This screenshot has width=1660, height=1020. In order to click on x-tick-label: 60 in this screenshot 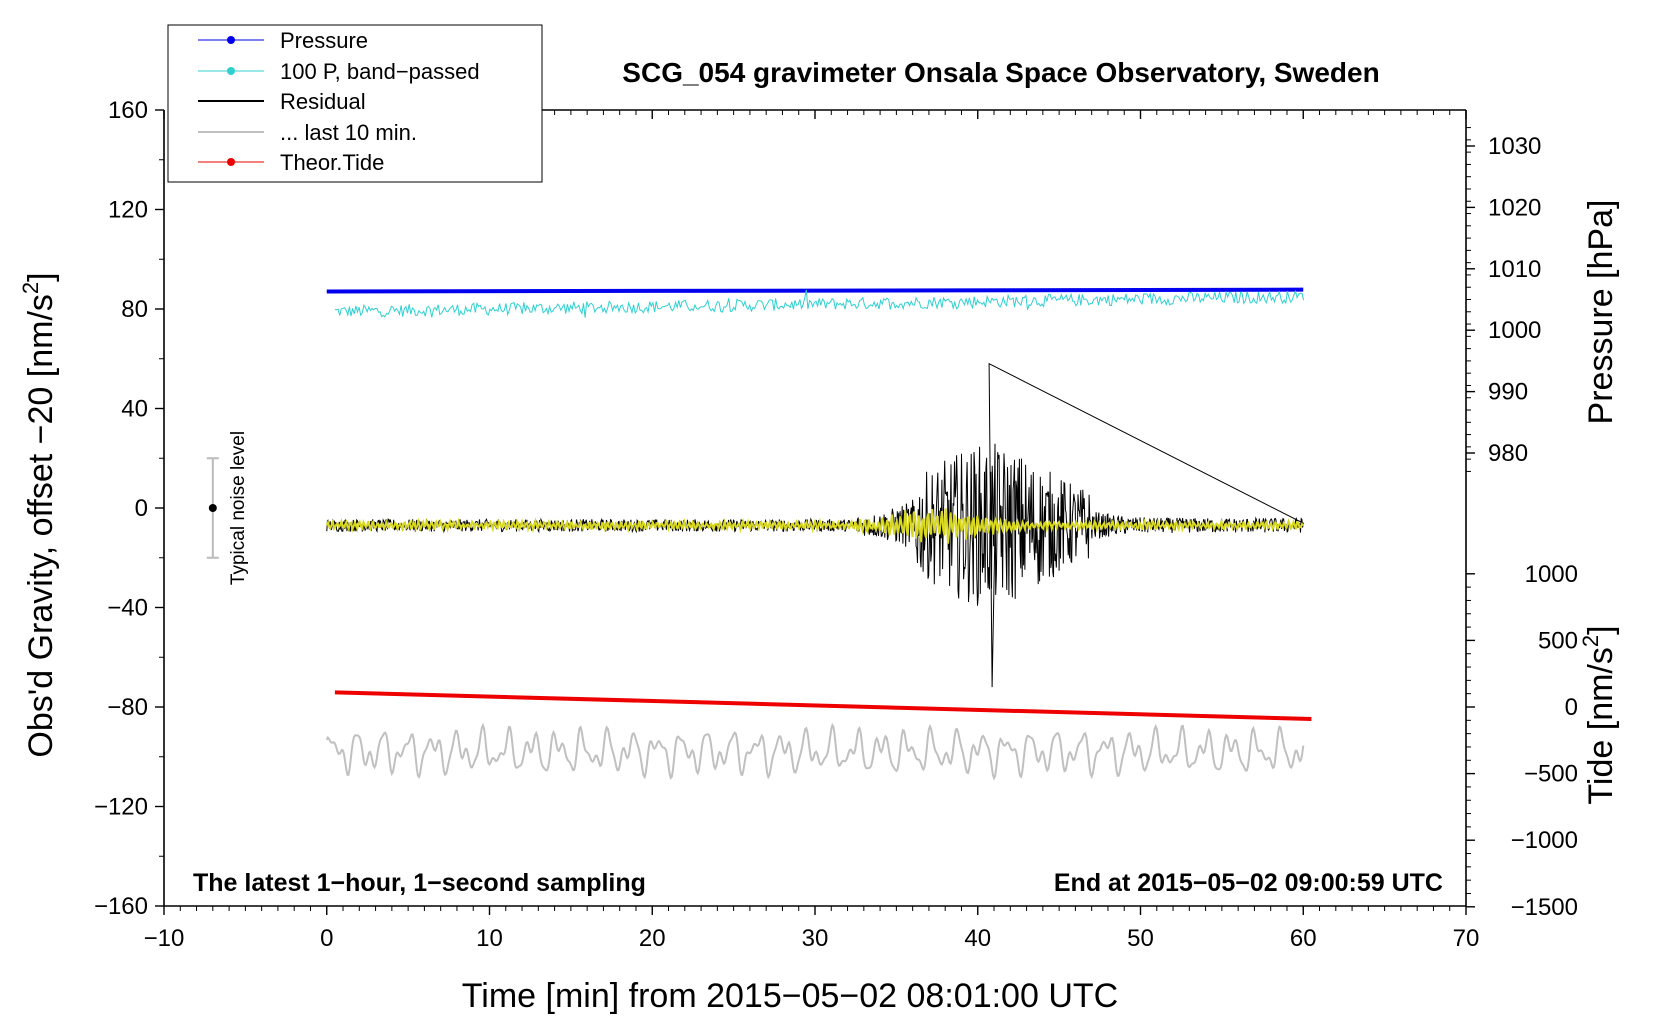, I will do `click(1303, 938)`.